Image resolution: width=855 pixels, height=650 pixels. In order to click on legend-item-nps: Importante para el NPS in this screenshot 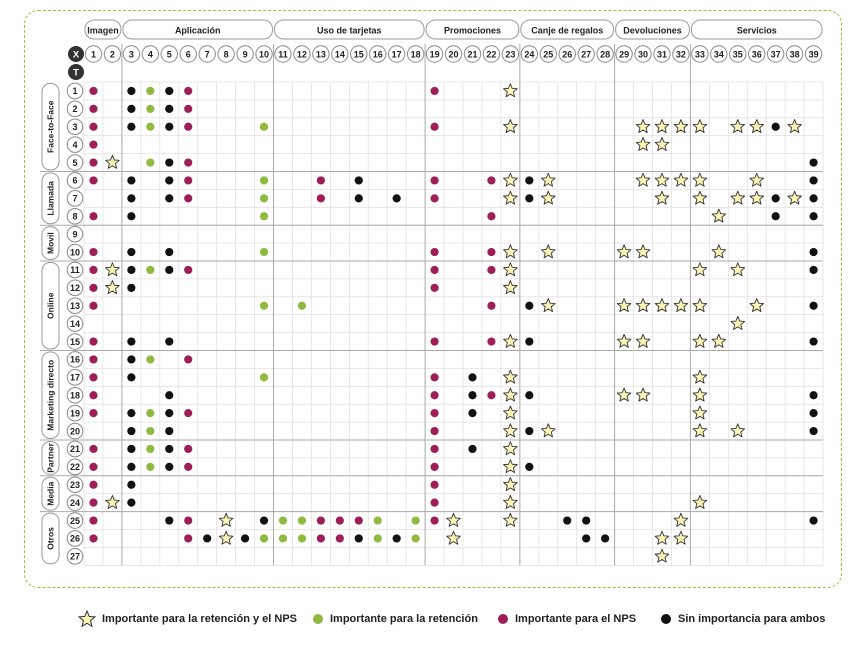, I will do `click(566, 619)`.